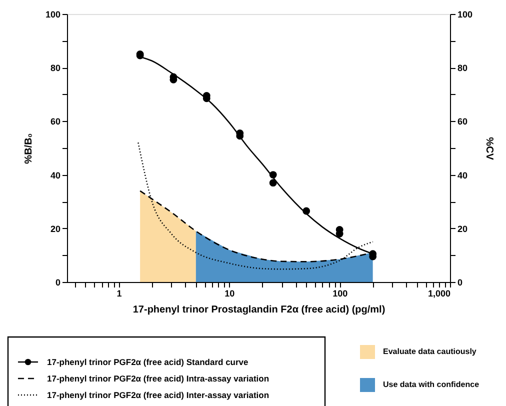 The height and width of the screenshot is (406, 506). I want to click on x-tick-label: 1,000, so click(439, 293).